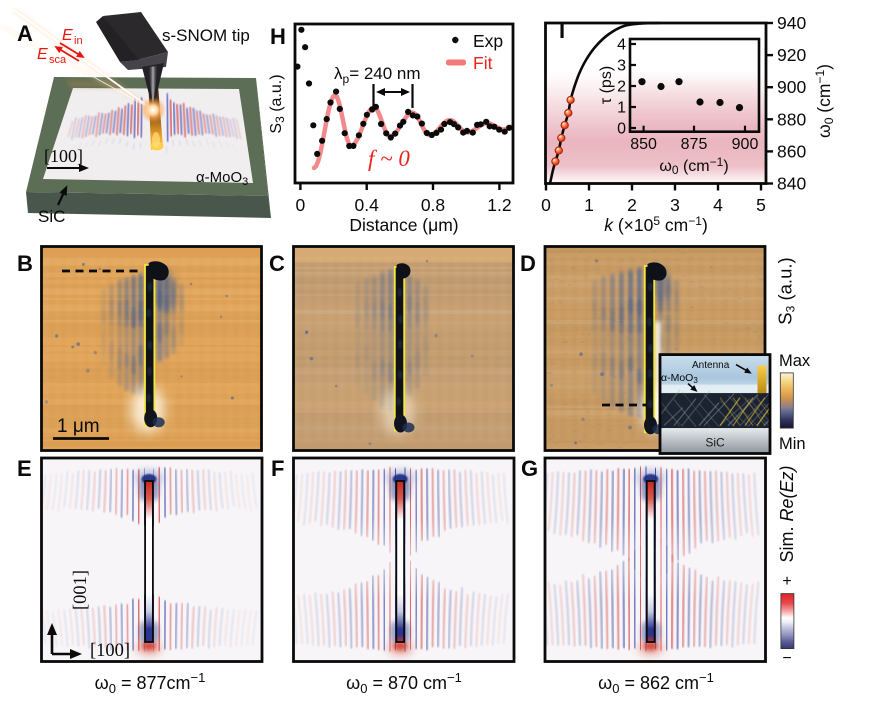 This screenshot has height=709, width=870. Describe the element at coordinates (792, 444) in the screenshot. I see `svg-text: Min` at that location.